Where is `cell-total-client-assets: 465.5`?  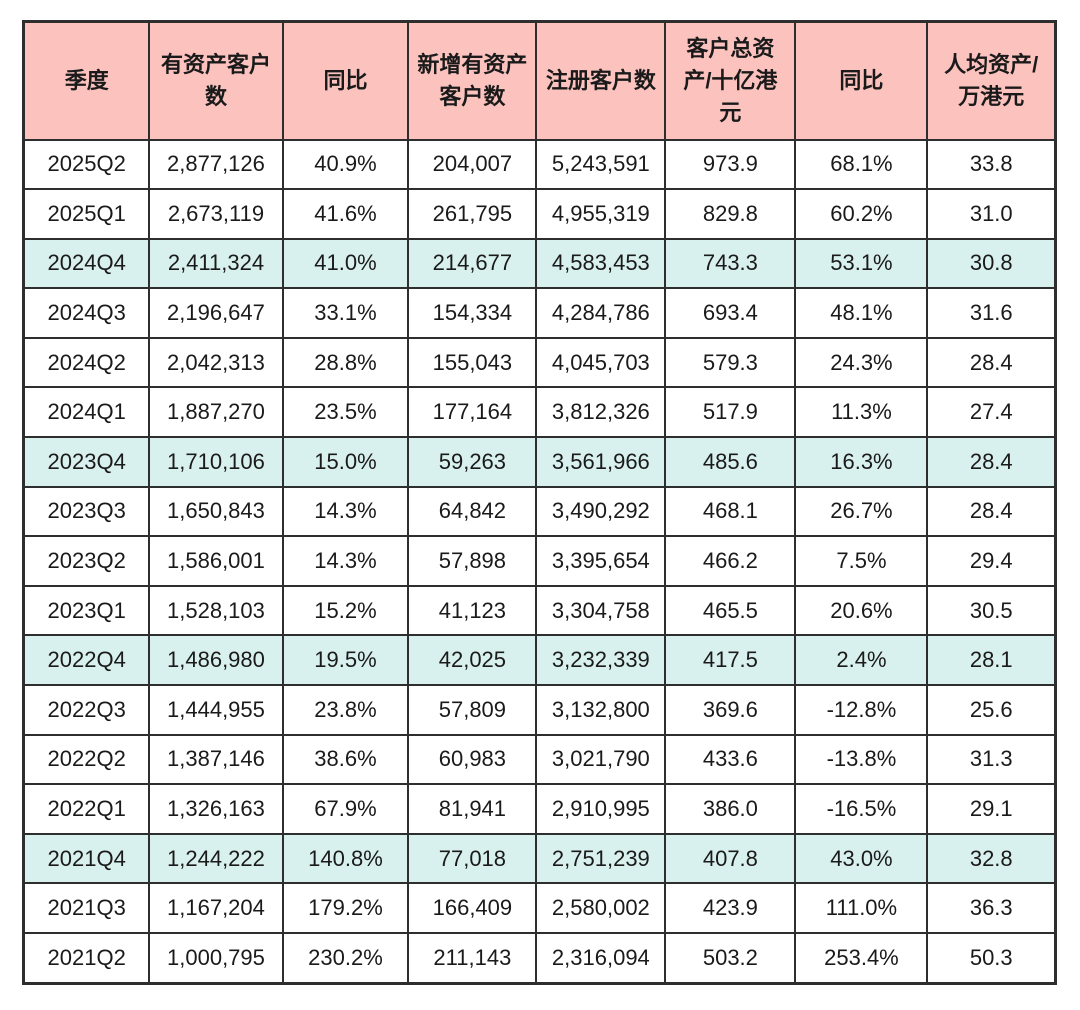 cell-total-client-assets: 465.5 is located at coordinates (730, 610).